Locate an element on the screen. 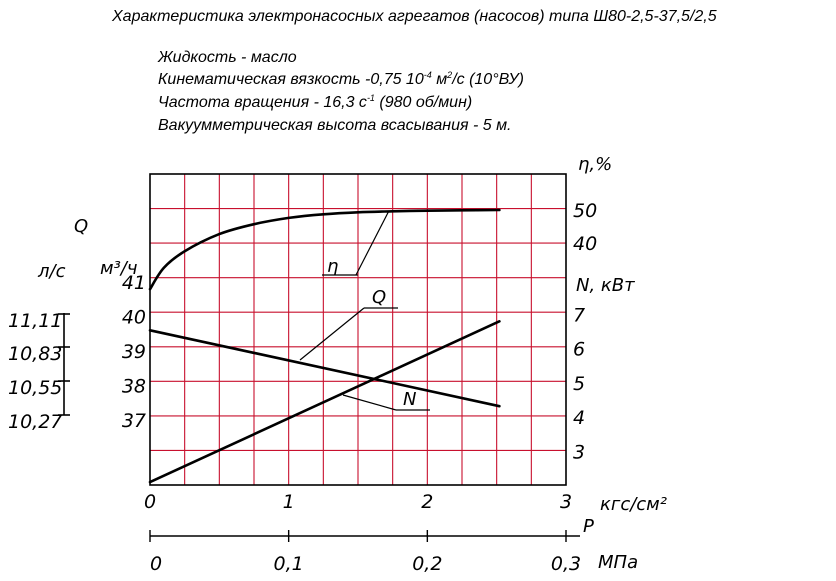 This screenshot has width=836, height=581. viscosity-text: Кинематическая вязкость -0,75 10 is located at coordinates (291, 79).